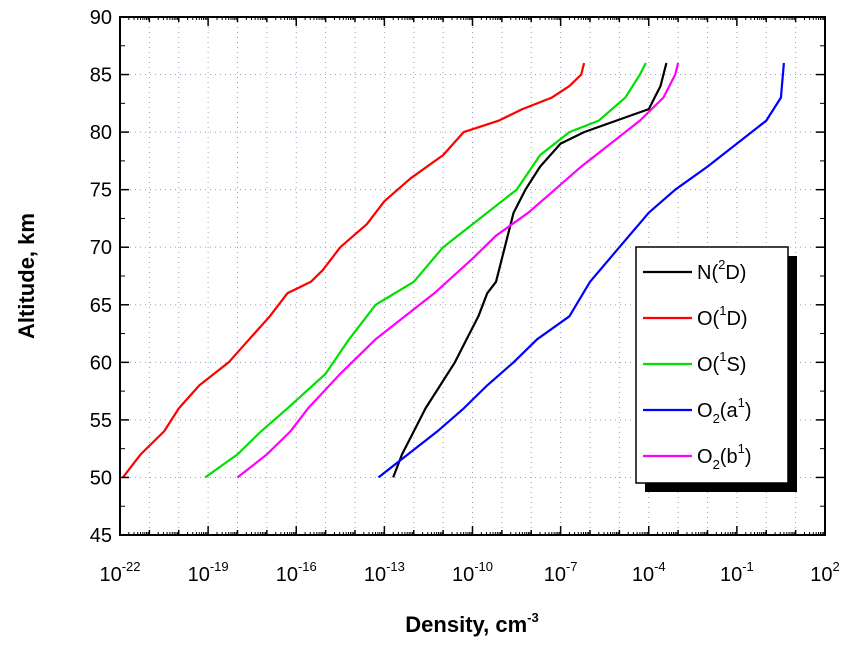 This screenshot has height=647, width=845. I want to click on x-tick-label: 10², so click(824, 572).